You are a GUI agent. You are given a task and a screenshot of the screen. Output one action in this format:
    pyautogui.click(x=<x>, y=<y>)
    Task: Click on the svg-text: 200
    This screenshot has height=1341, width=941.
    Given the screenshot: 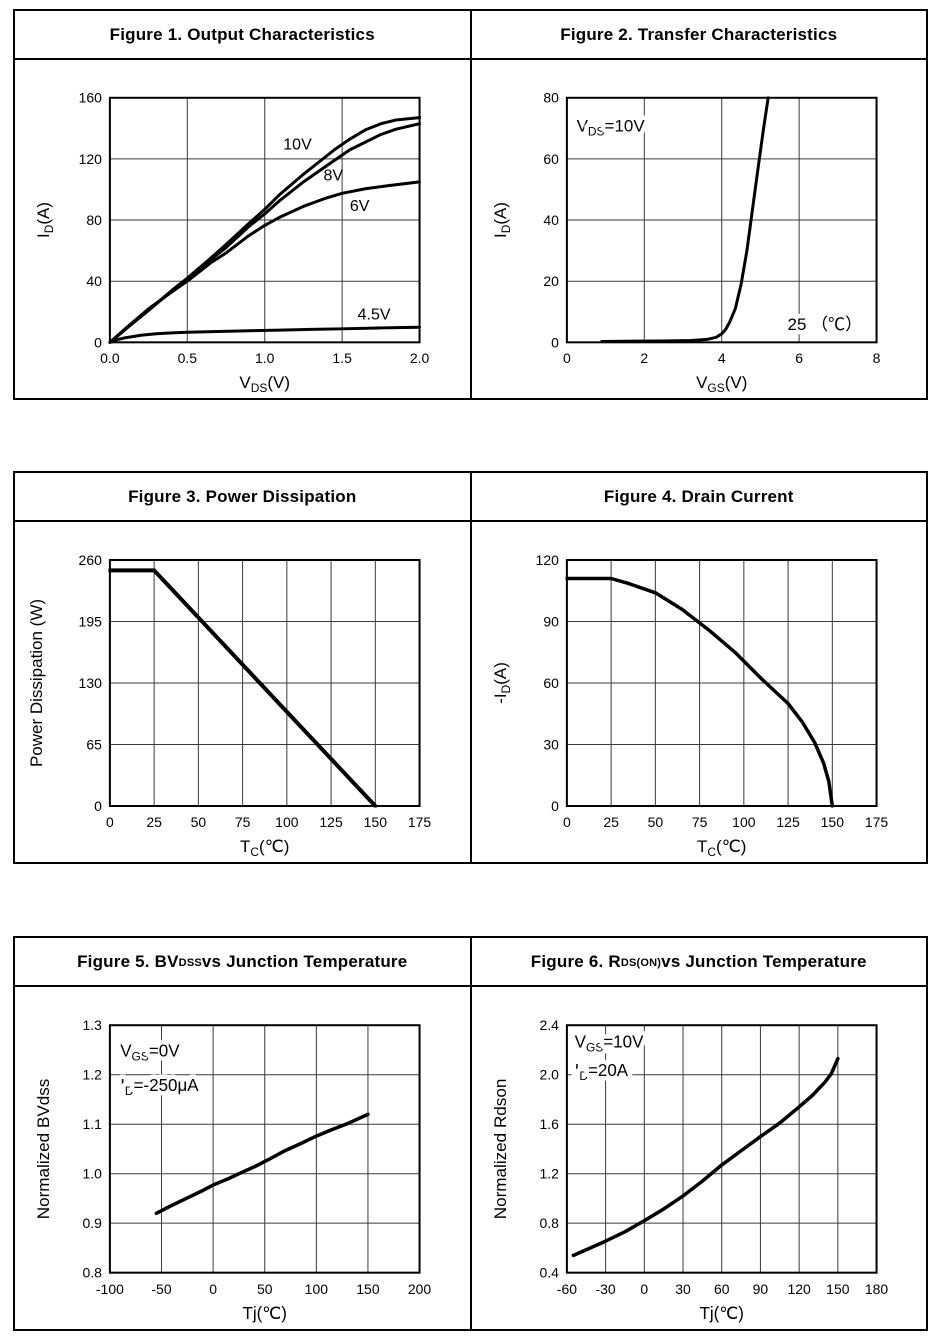 What is the action you would take?
    pyautogui.click(x=420, y=1289)
    